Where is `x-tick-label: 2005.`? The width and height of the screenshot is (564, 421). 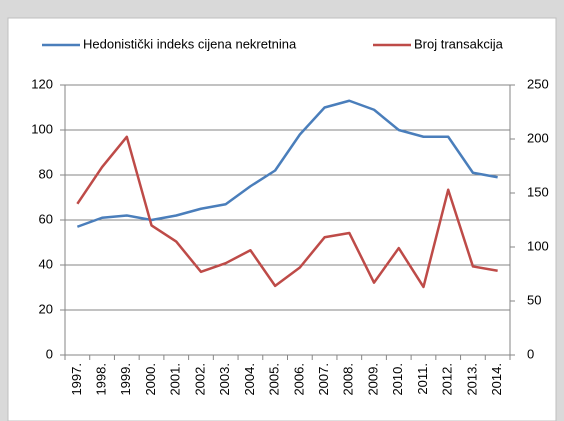 x-tick-label: 2005. is located at coordinates (274, 379).